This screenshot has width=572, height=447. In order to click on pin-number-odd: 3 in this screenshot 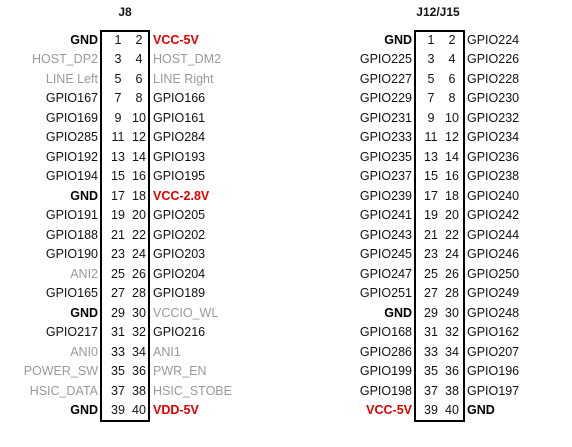, I will do `click(118, 59)`.